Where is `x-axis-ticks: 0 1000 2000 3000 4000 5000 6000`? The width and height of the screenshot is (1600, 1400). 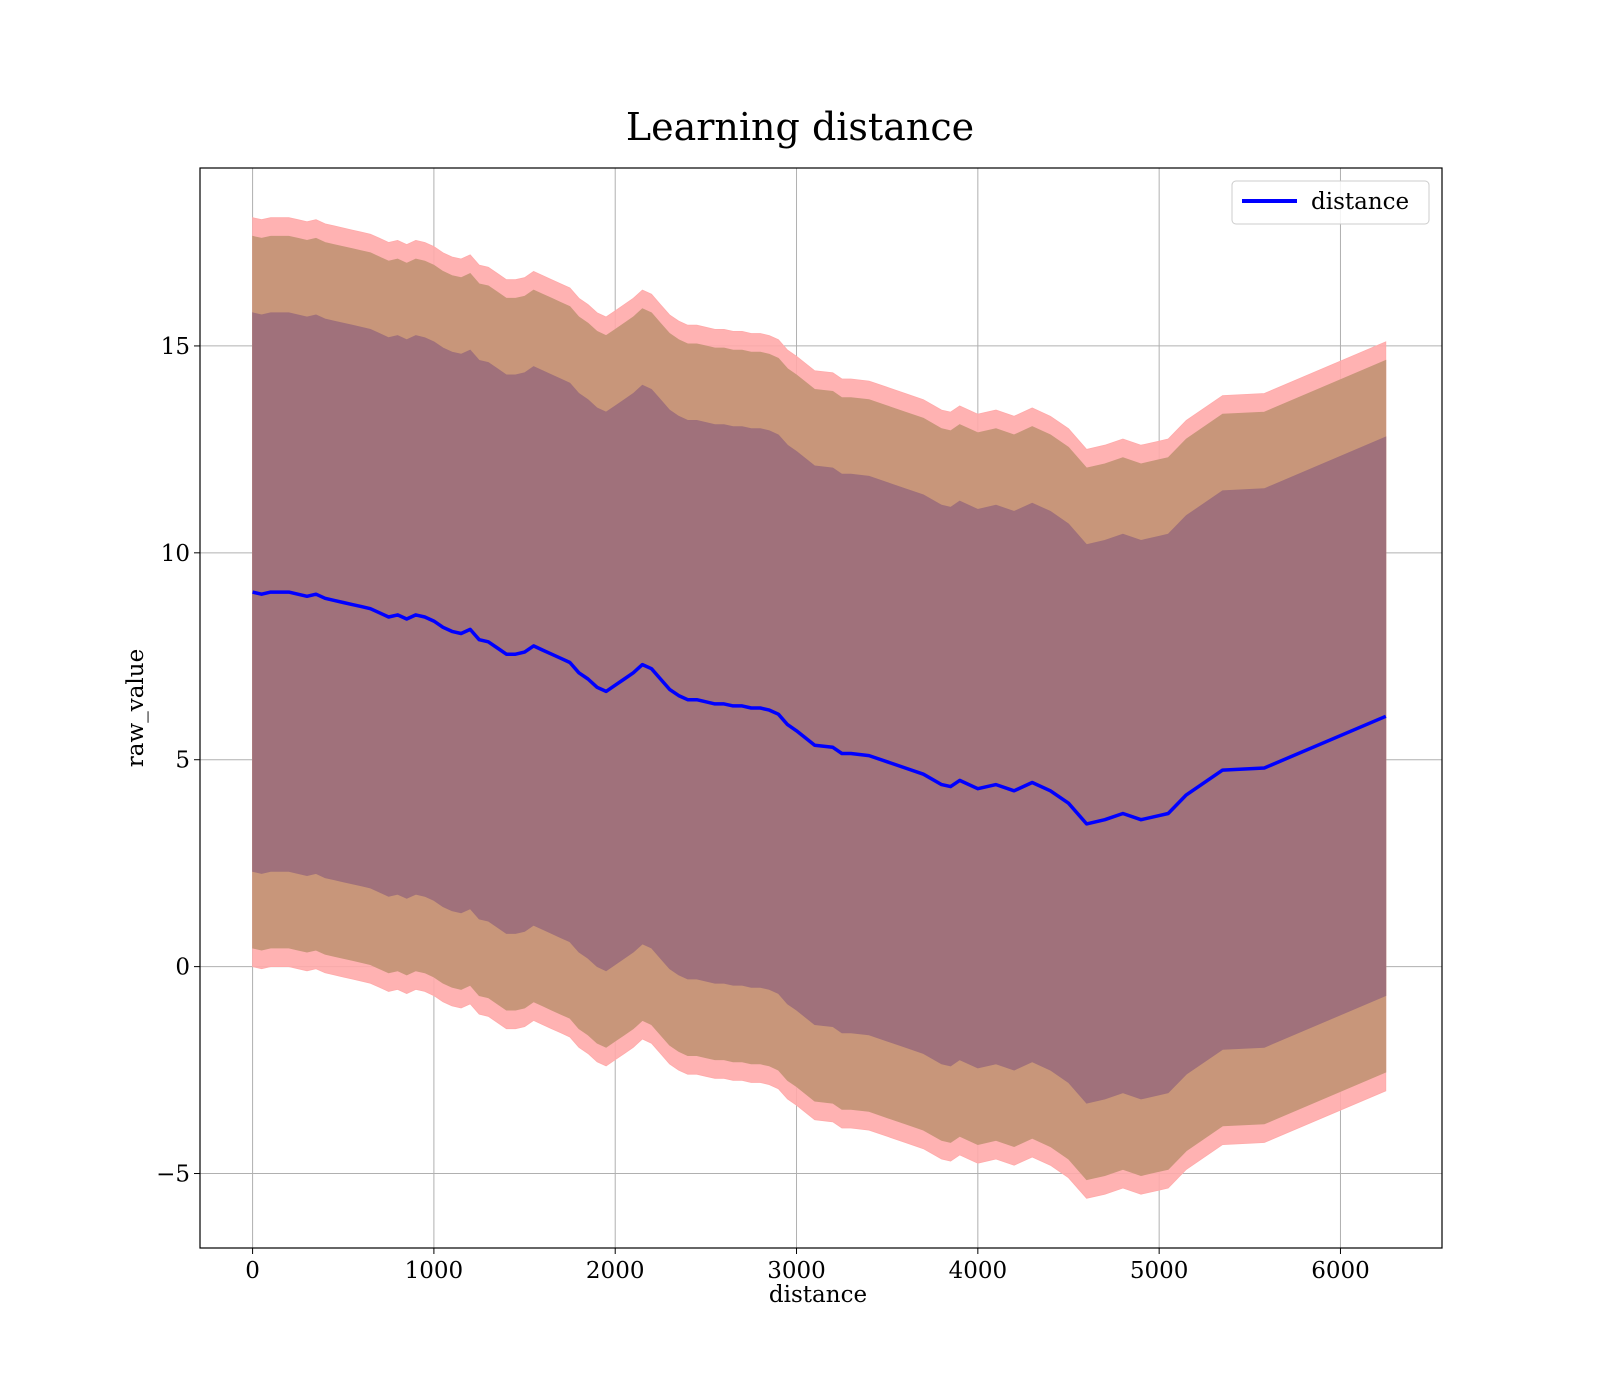
x-axis-ticks: 0 1000 2000 3000 4000 5000 6000 is located at coordinates (807, 1266).